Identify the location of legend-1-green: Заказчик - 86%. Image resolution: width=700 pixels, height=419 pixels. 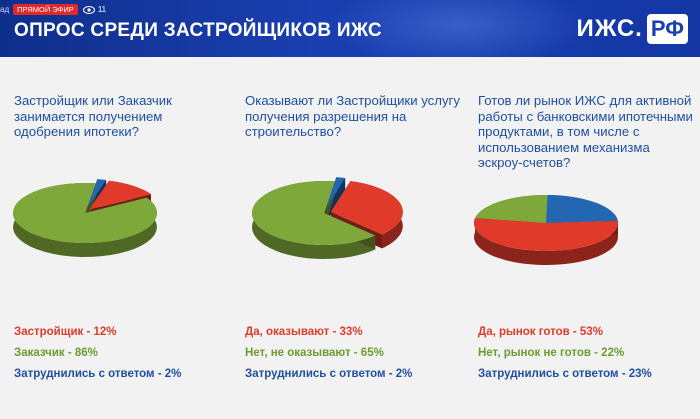
(56, 353).